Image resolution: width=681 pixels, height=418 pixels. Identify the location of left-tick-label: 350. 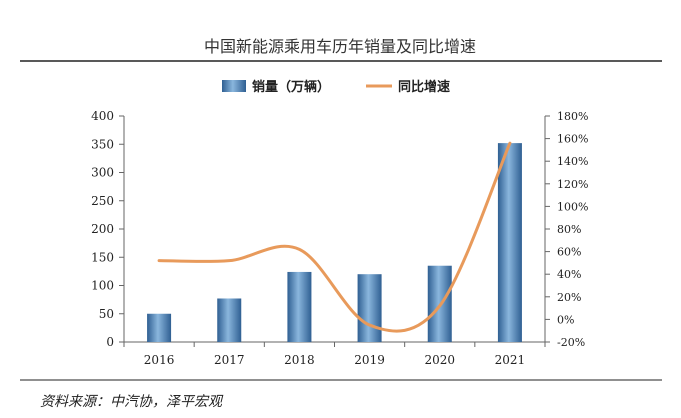
(102, 144).